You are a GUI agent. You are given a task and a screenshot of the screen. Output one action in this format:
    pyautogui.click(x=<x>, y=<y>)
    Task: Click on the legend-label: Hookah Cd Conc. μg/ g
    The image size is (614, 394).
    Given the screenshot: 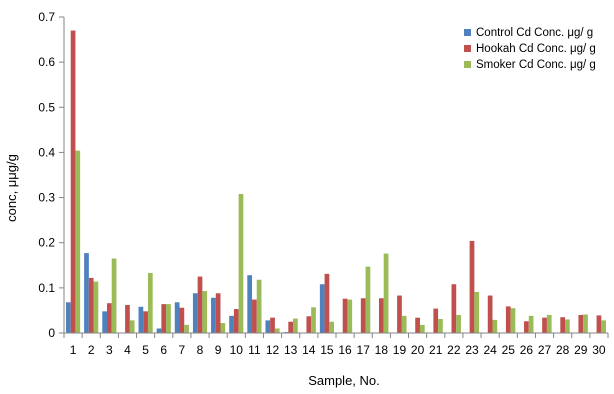 What is the action you would take?
    pyautogui.click(x=536, y=49)
    